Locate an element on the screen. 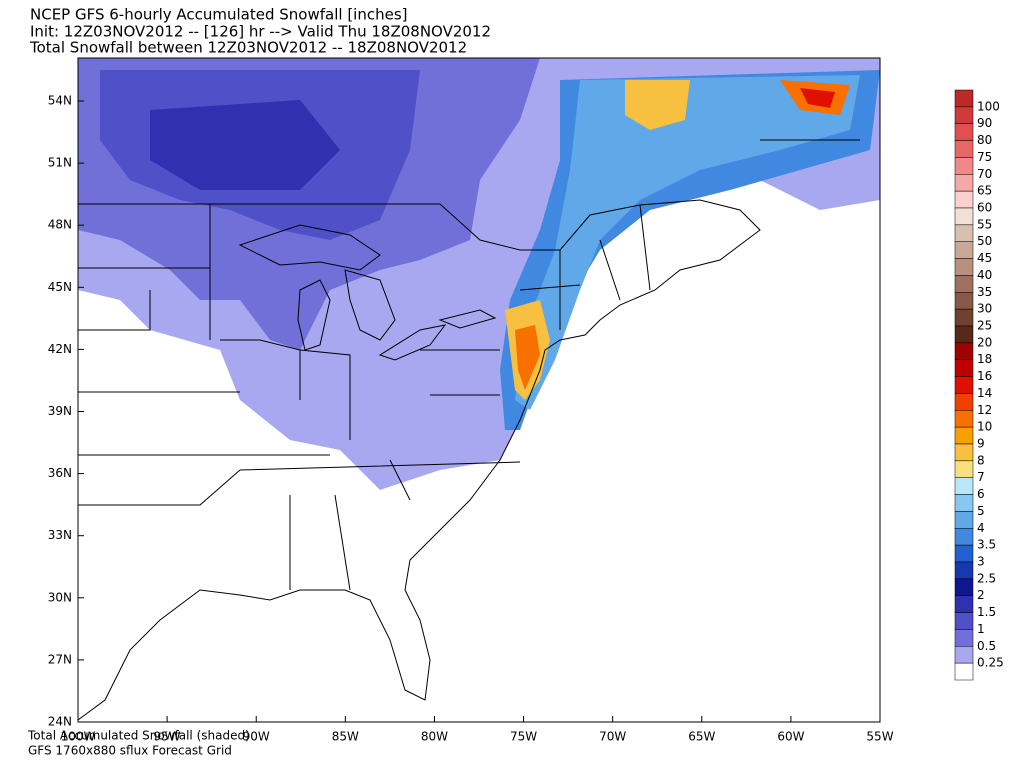 This screenshot has height=768, width=1024. colorbar-label: 6 is located at coordinates (981, 494).